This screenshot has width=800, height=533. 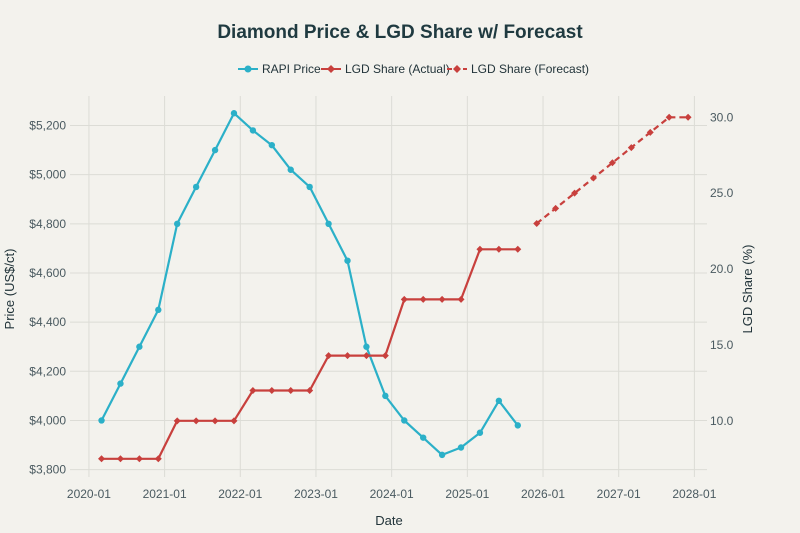 What do you see at coordinates (397, 69) in the screenshot?
I see `legend-label-lgd-actual: LGD Share (Actual)` at bounding box center [397, 69].